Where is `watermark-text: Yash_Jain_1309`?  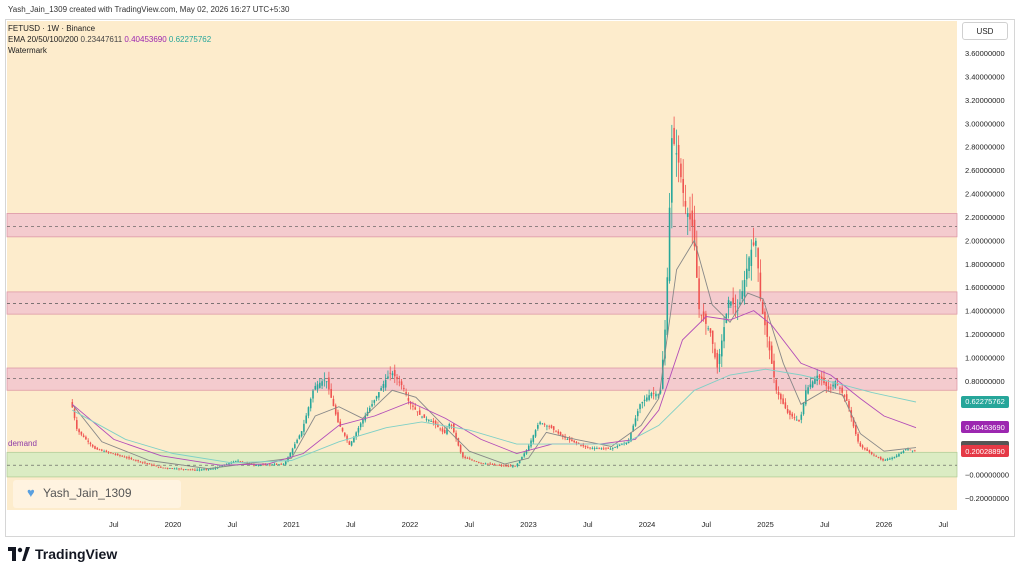
watermark-text: Yash_Jain_1309 is located at coordinates (87, 493).